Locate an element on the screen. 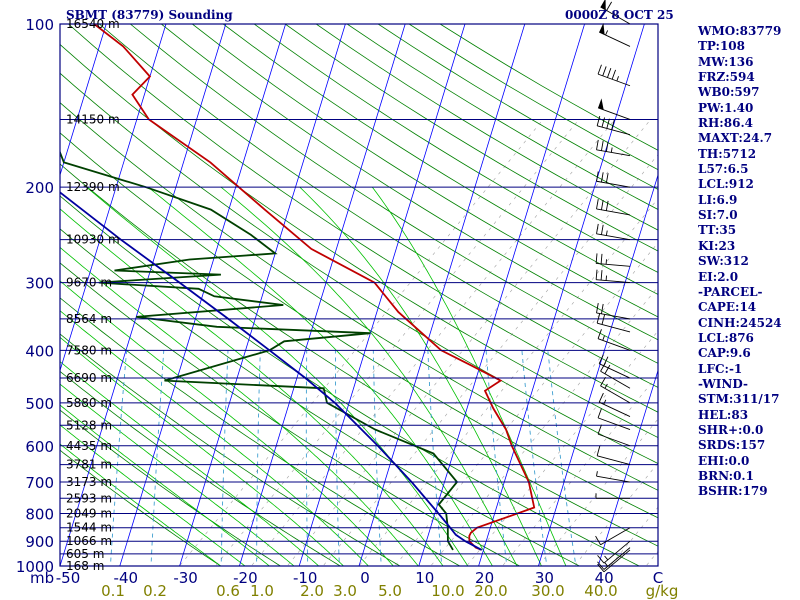  height-label: 14150 m is located at coordinates (93, 119).